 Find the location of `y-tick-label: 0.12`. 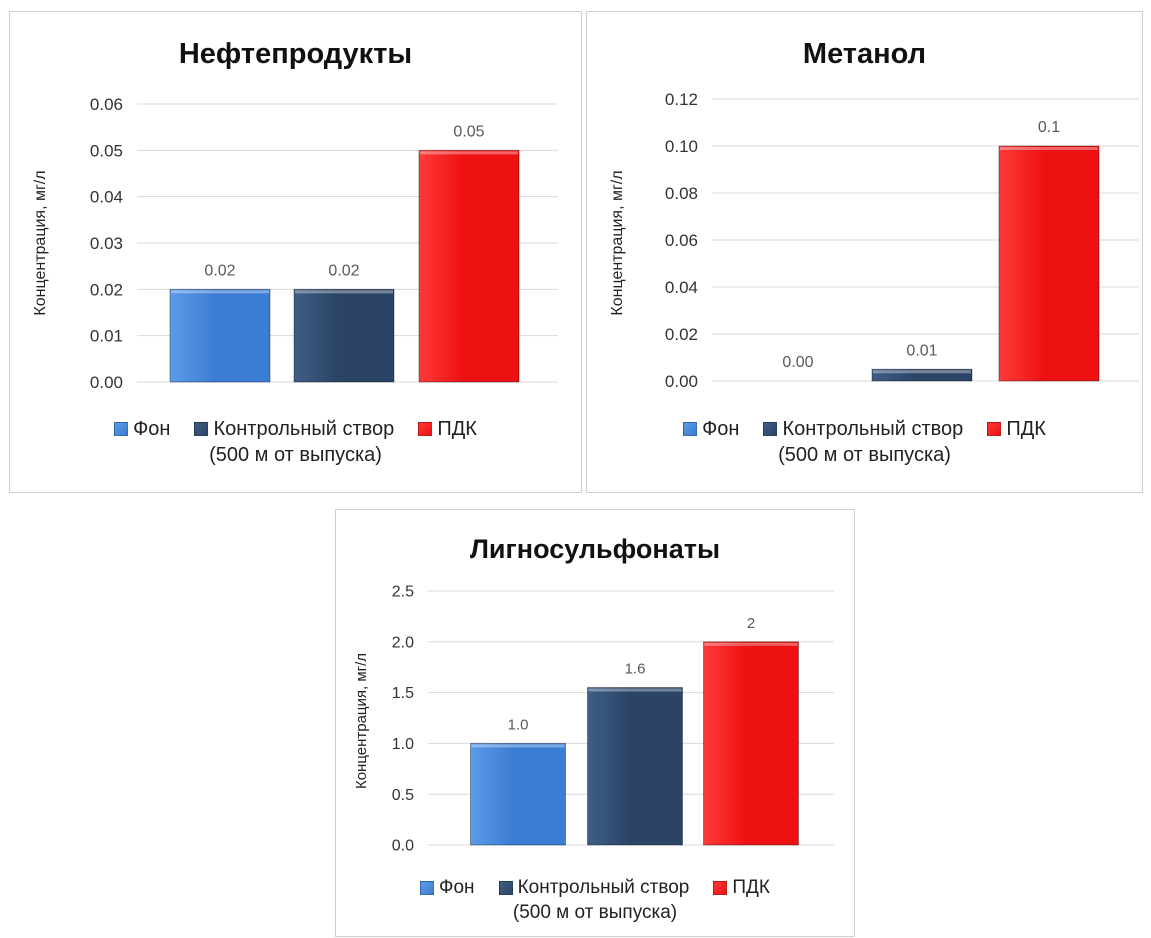

y-tick-label: 0.12 is located at coordinates (681, 99).